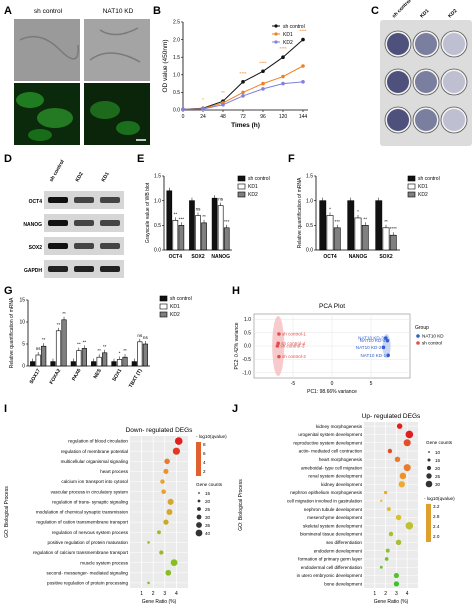 The width and height of the screenshot is (474, 614). Describe the element at coordinates (432, 343) in the screenshot. I see `legend-label: sh control` at that location.